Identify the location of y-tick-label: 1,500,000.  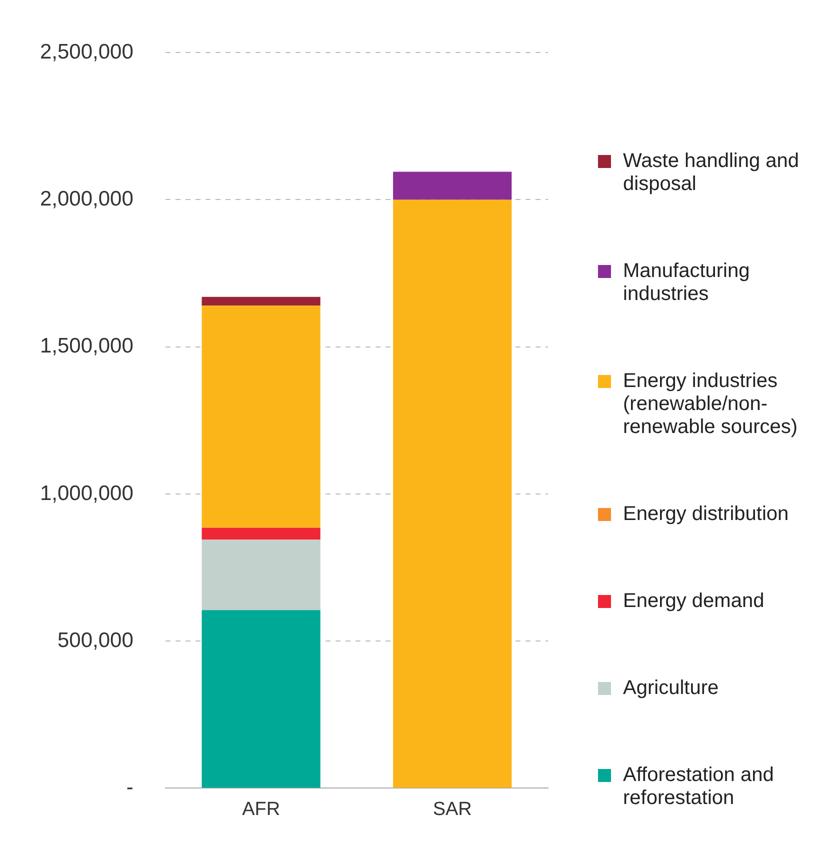
(87, 346).